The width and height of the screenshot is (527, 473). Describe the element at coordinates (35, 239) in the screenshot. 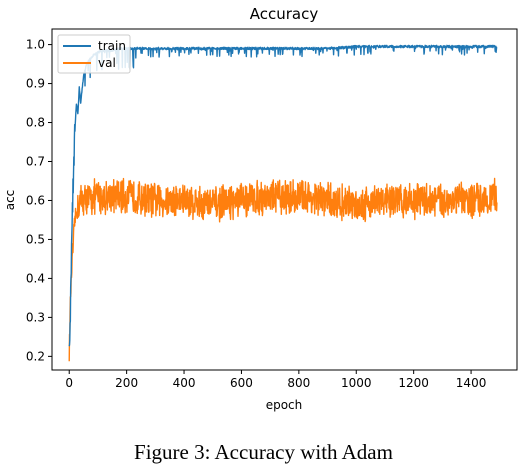

I see `y-tick-label: 0.5` at that location.